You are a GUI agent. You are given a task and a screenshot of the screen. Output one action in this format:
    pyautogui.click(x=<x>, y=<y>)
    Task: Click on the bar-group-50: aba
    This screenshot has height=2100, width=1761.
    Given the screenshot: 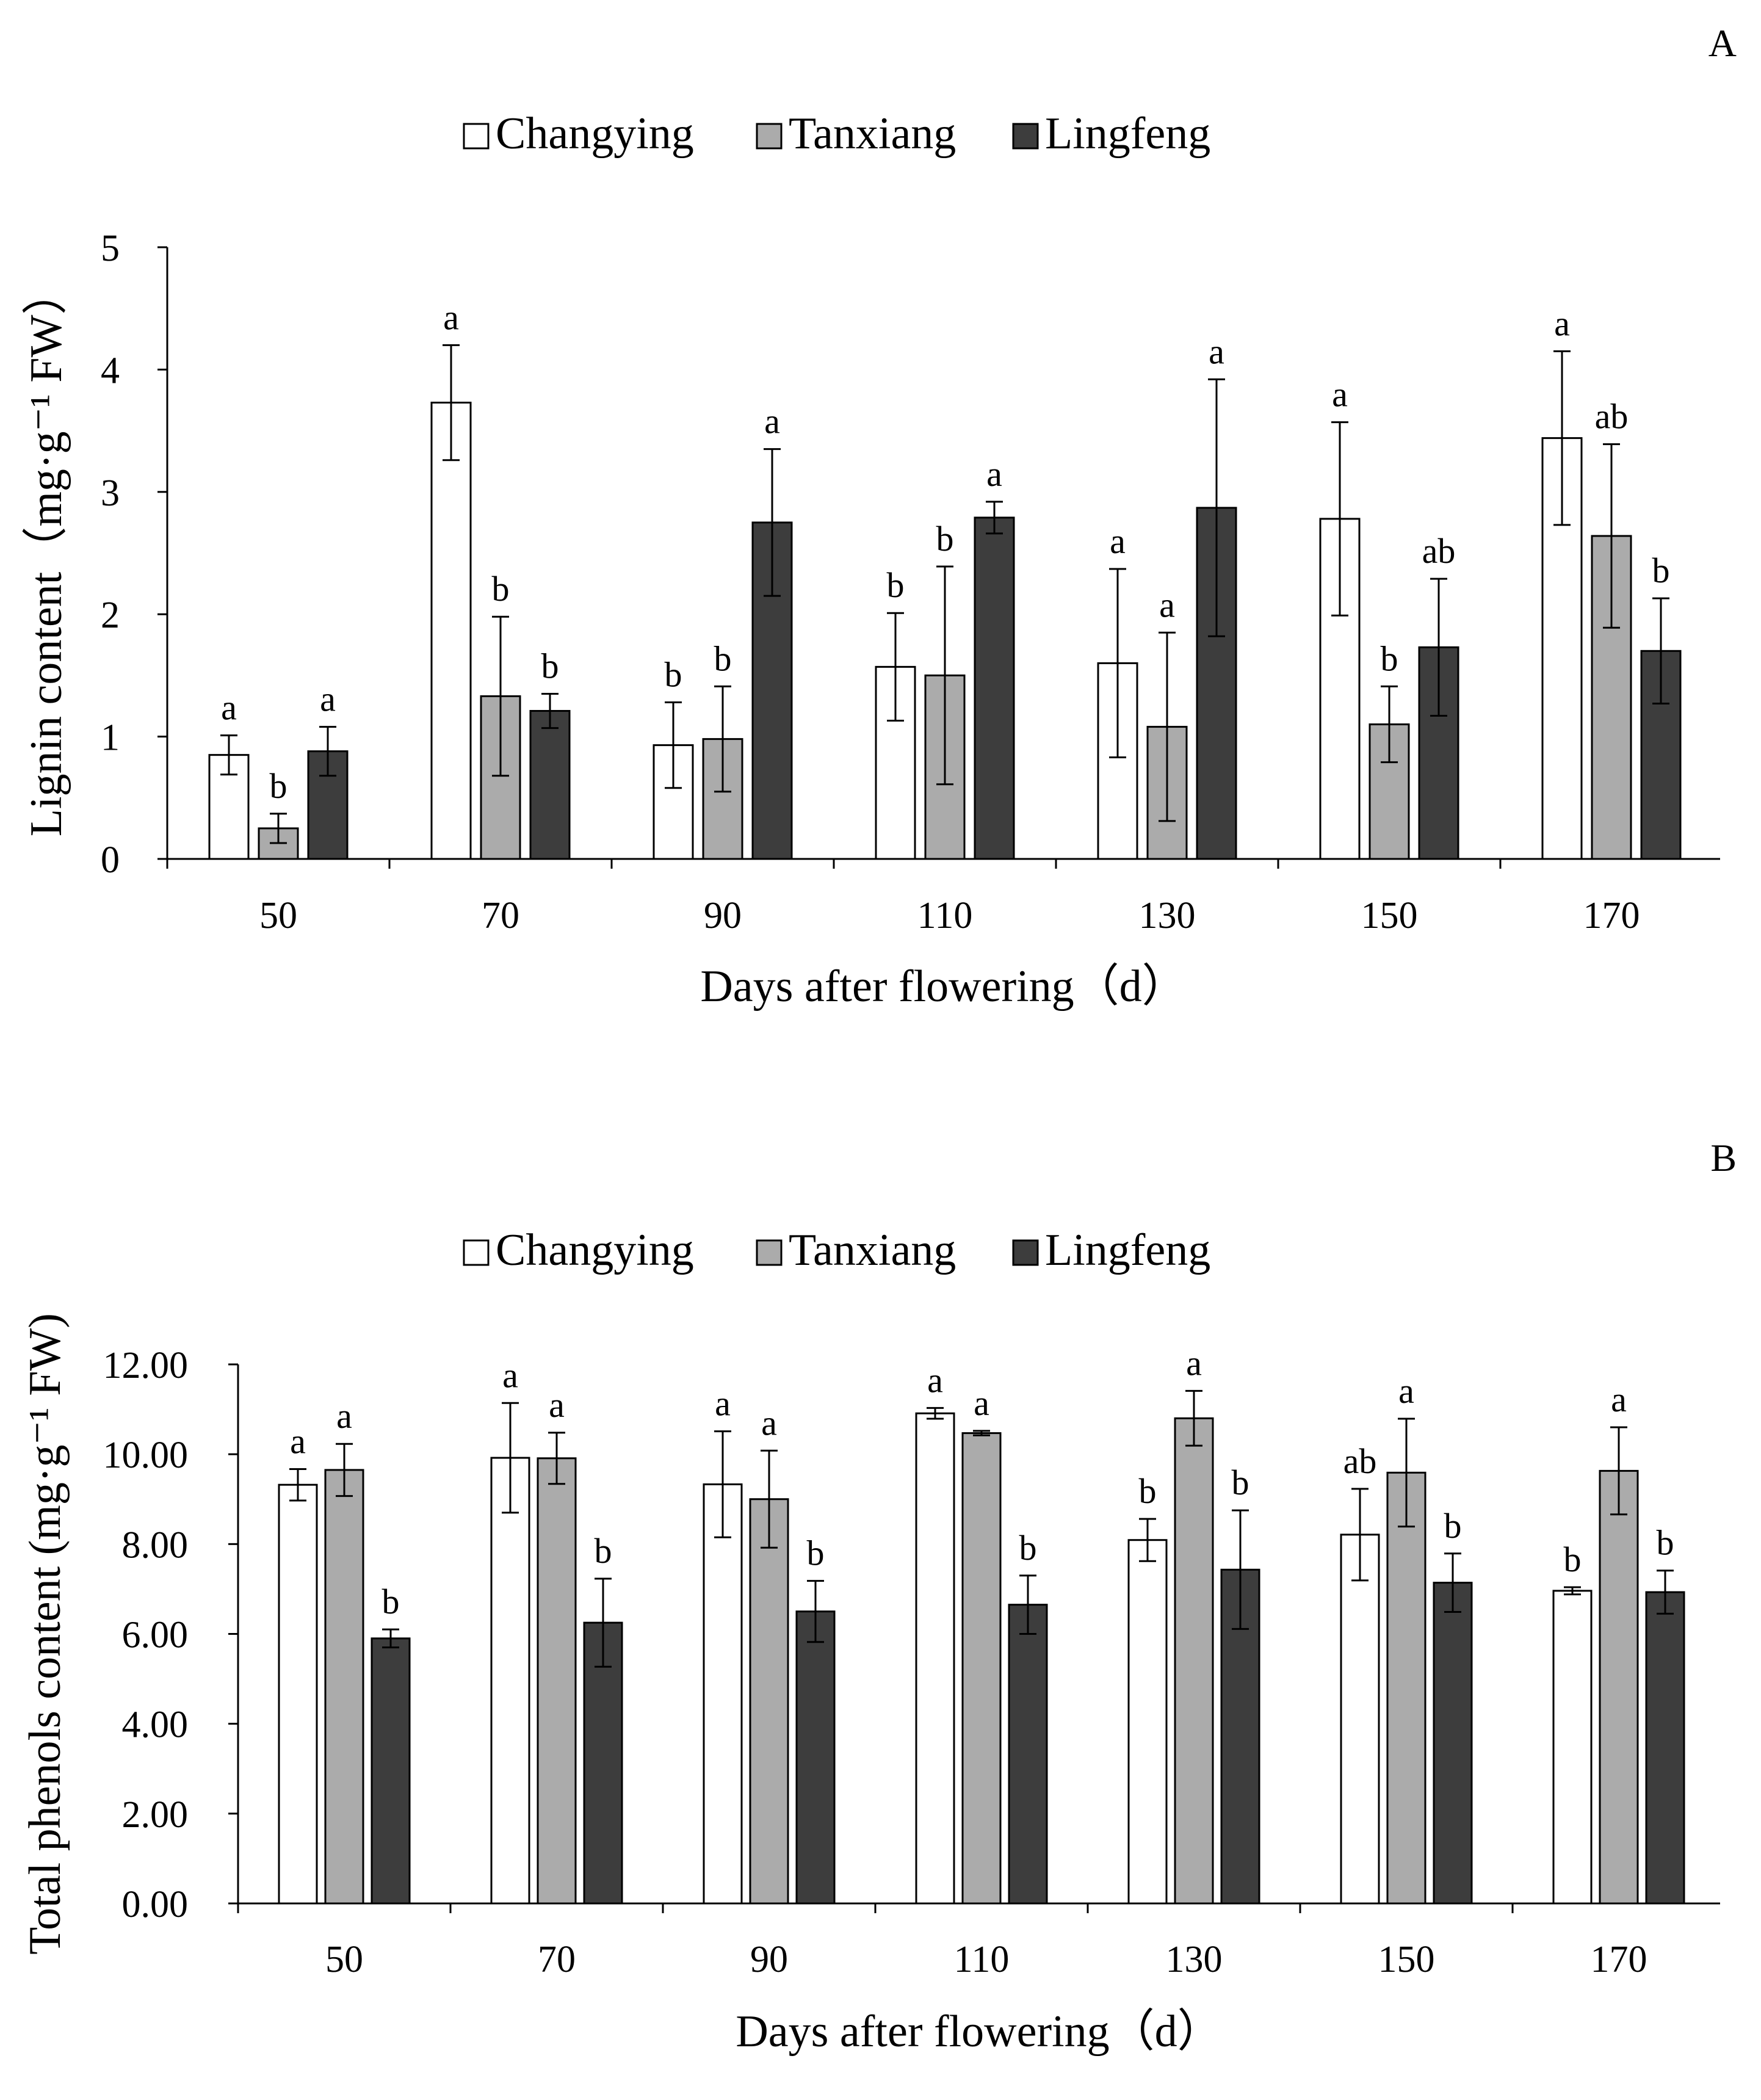 What is the action you would take?
    pyautogui.click(x=278, y=769)
    